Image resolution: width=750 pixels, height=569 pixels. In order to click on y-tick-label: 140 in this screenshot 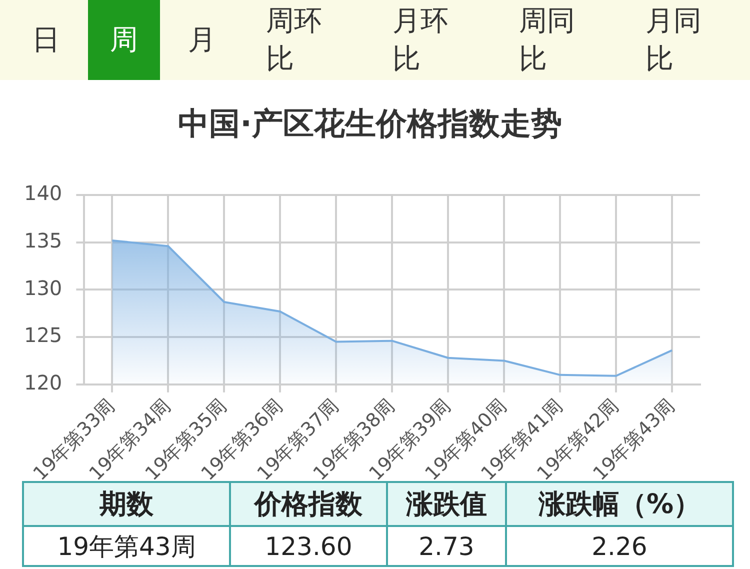, I will do `click(43, 193)`.